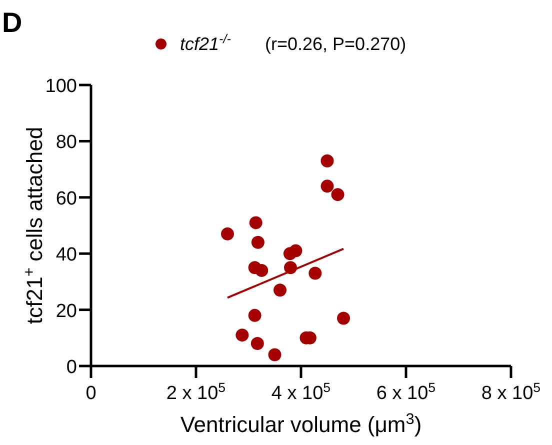  What do you see at coordinates (12, 22) in the screenshot?
I see `text: D` at bounding box center [12, 22].